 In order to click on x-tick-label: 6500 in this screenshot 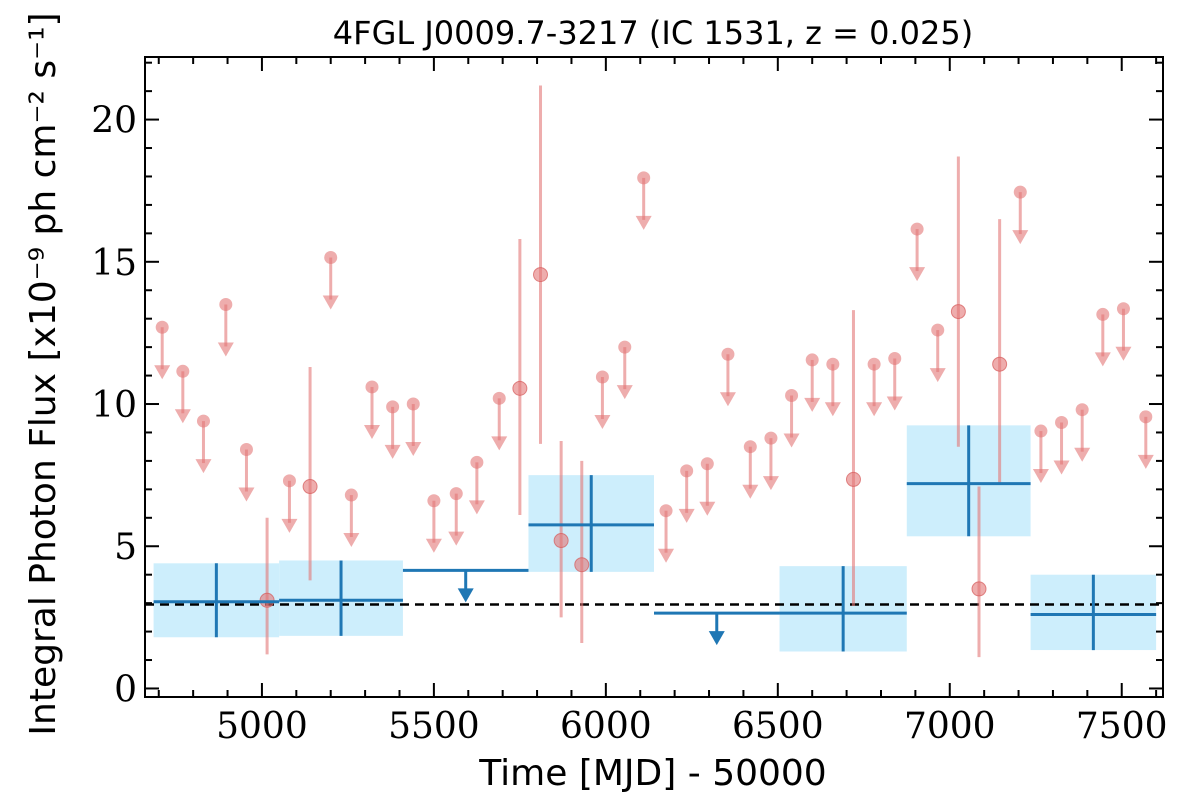, I will do `click(778, 726)`.